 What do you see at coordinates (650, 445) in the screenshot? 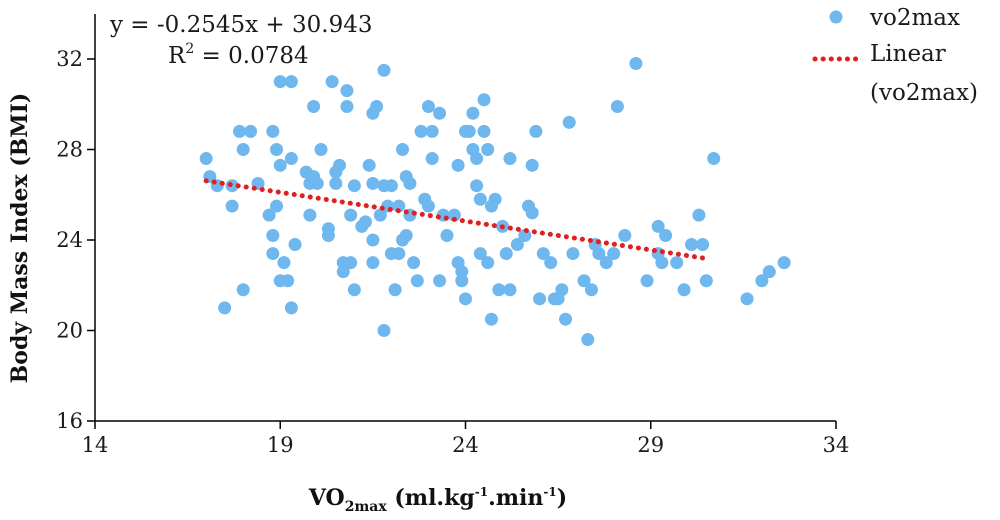
I see `x-tick-label: 29` at bounding box center [650, 445].